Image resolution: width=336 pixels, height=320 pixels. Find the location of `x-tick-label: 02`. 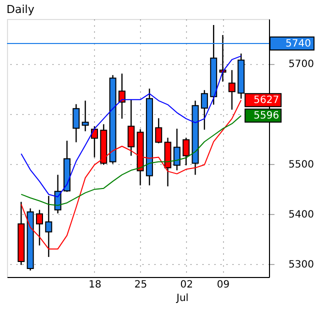

x-tick-label: 02 is located at coordinates (186, 285).